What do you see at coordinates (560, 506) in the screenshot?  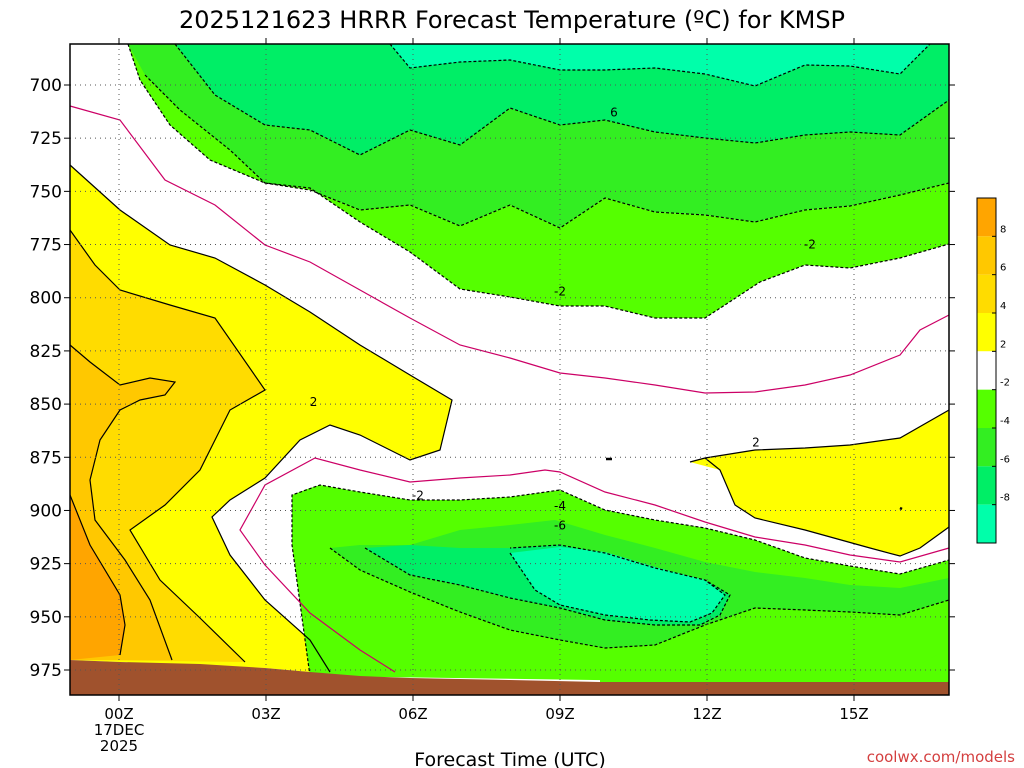 I see `contour-label: -4` at bounding box center [560, 506].